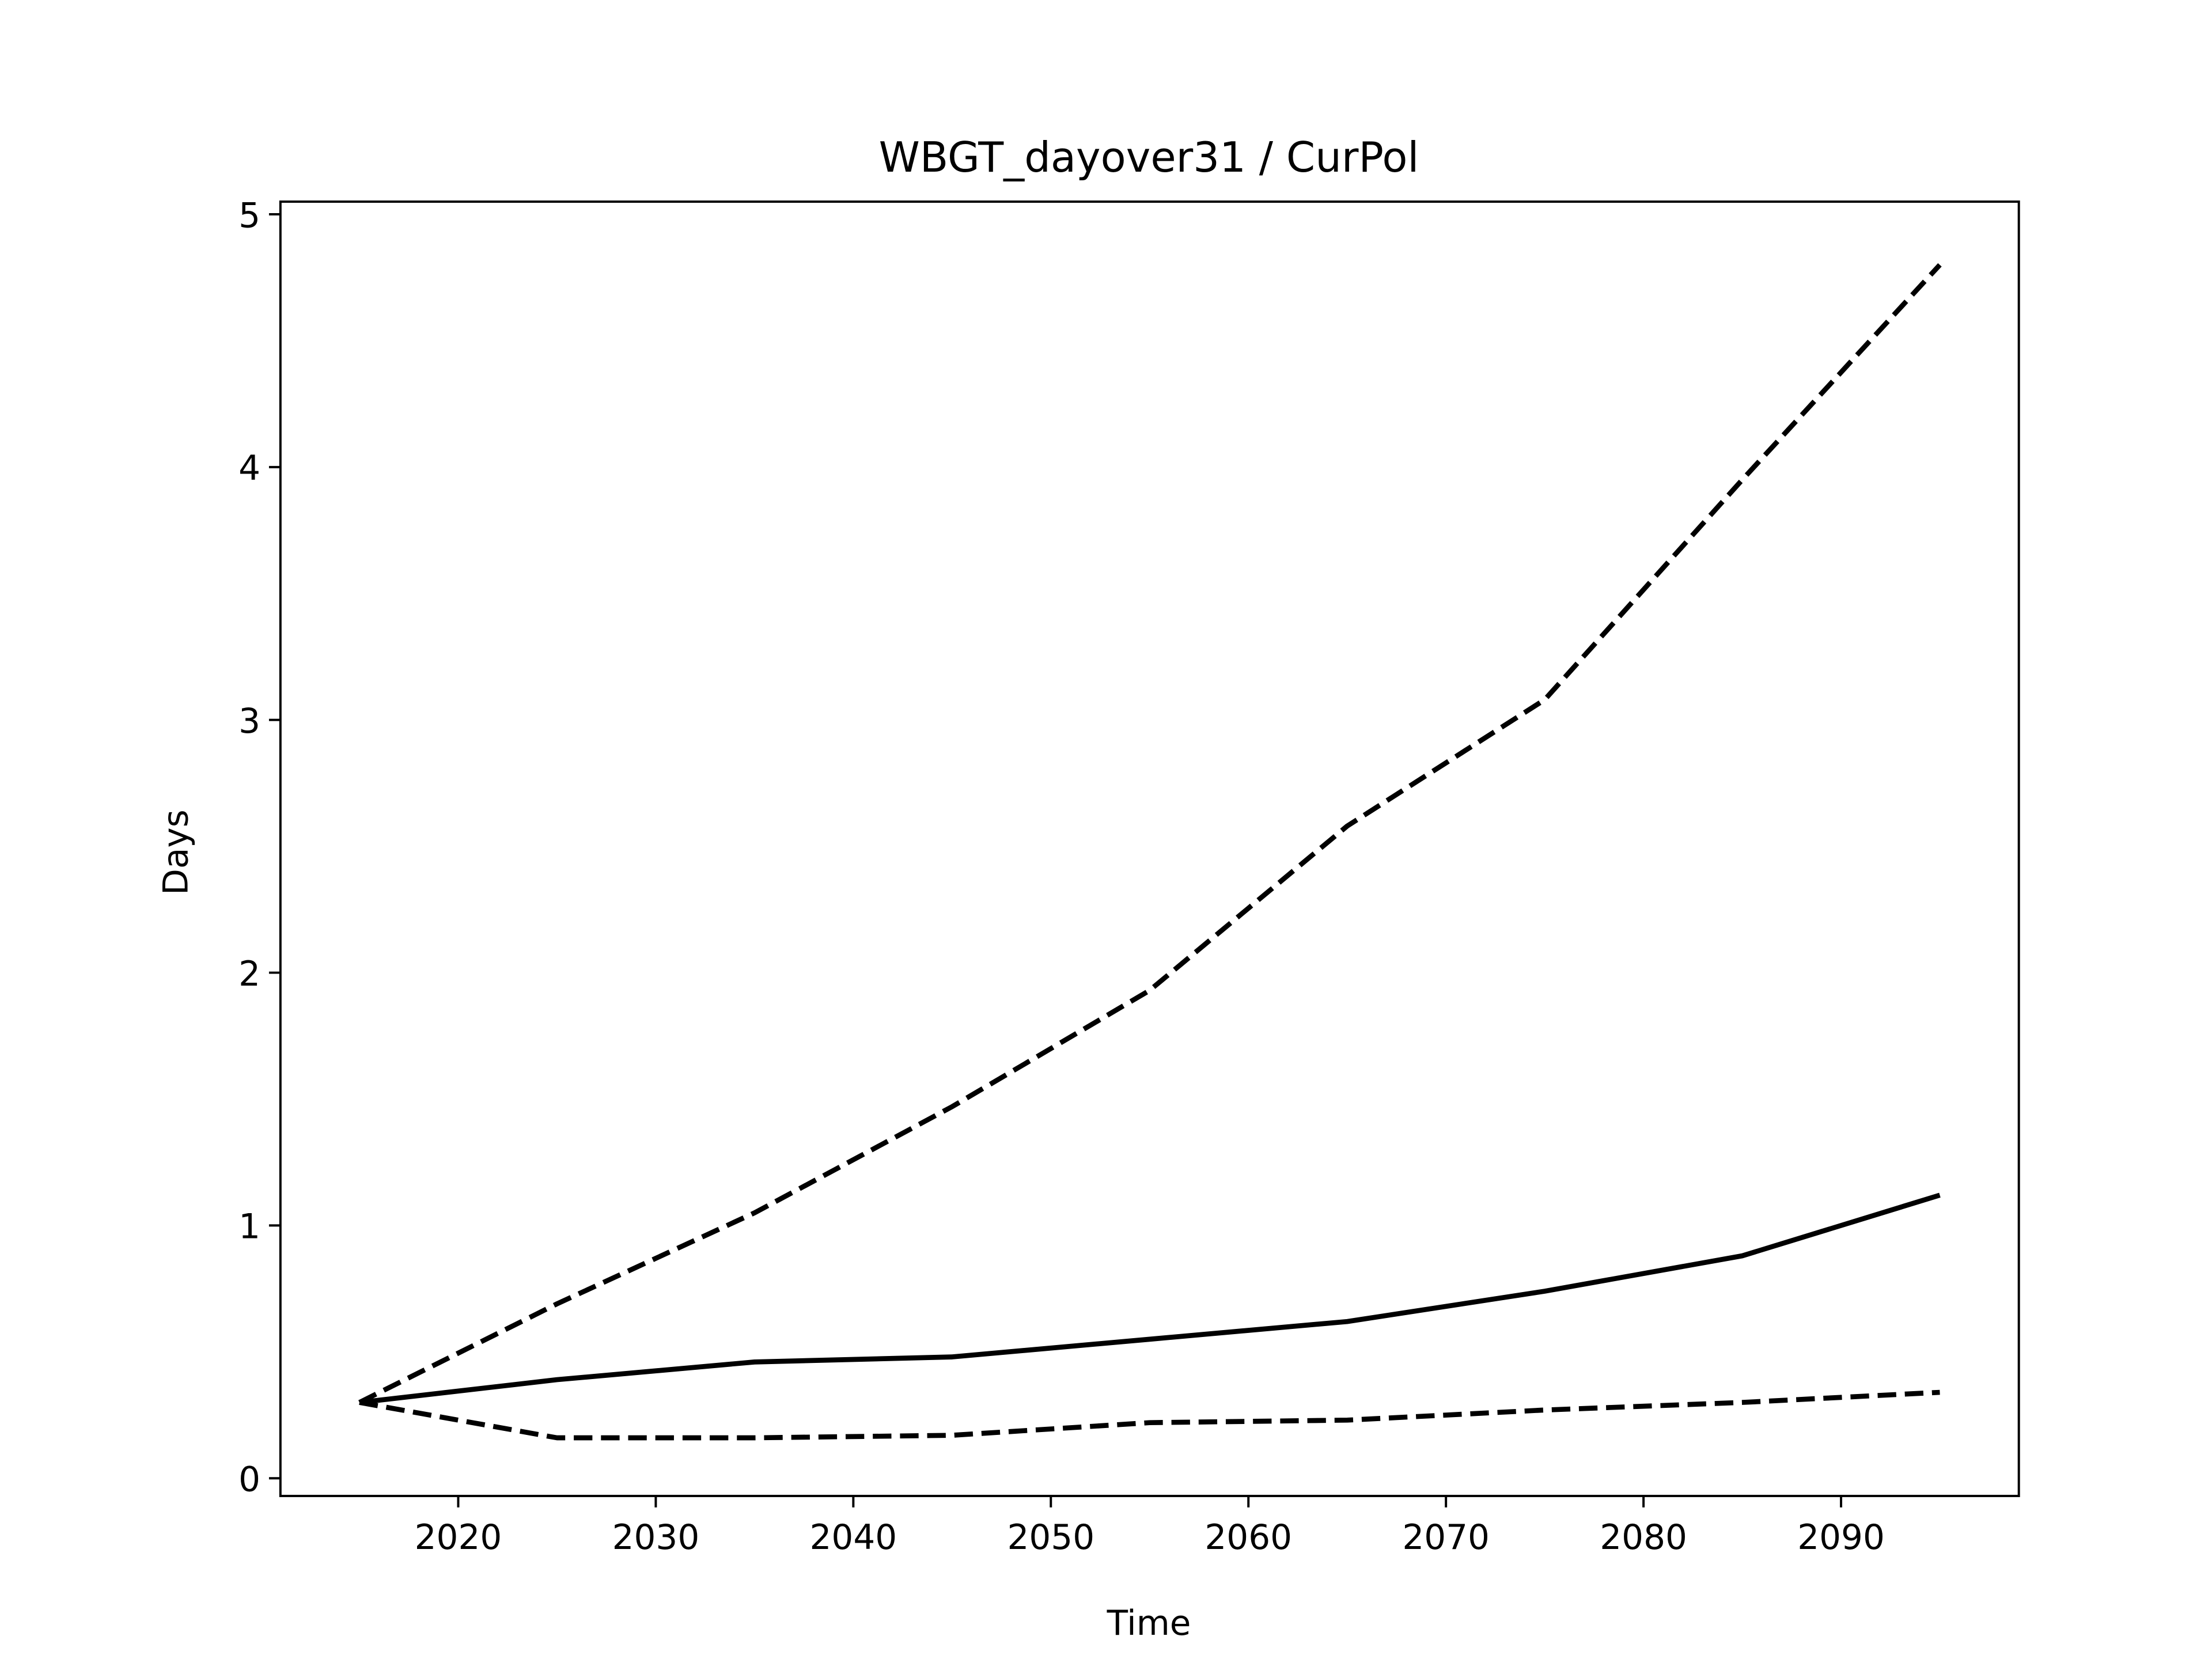  I want to click on x-tick-label: 2060, so click(1248, 1538).